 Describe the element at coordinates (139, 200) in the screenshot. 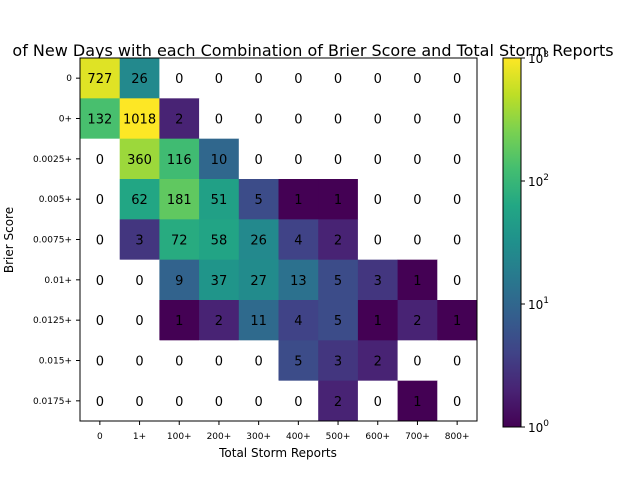

I see `cell-value-label: 62` at that location.